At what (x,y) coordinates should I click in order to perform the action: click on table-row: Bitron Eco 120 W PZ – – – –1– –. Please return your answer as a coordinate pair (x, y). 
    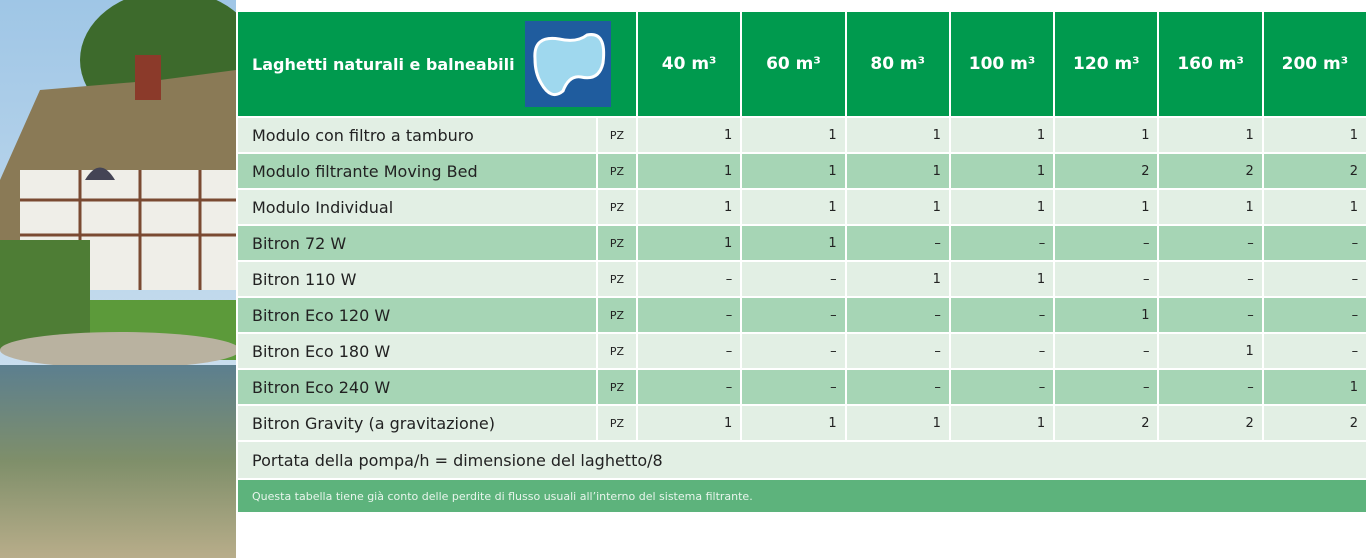
    Looking at the image, I should click on (801, 315).